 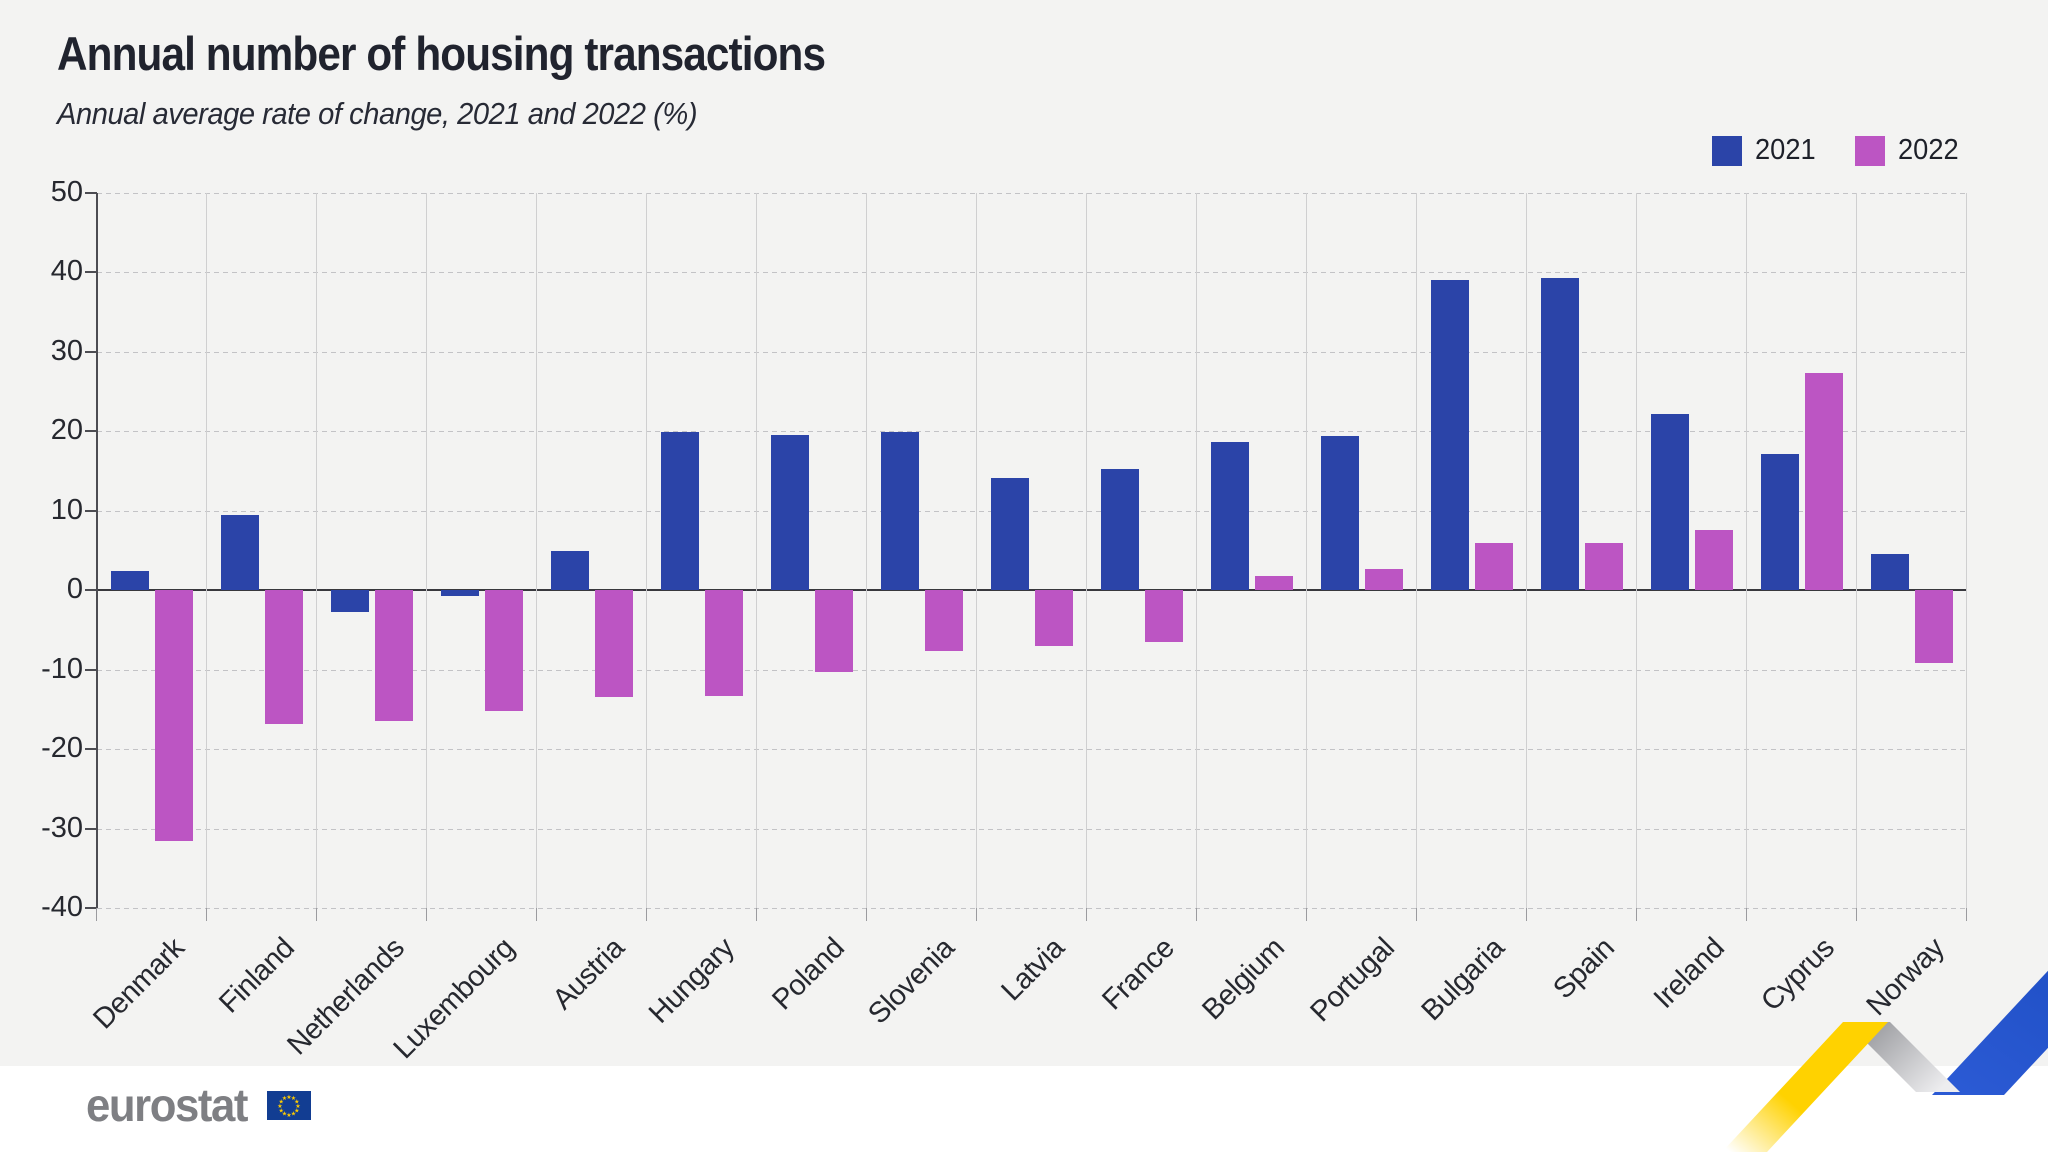 I want to click on bar-2022-Poland, so click(x=834, y=631).